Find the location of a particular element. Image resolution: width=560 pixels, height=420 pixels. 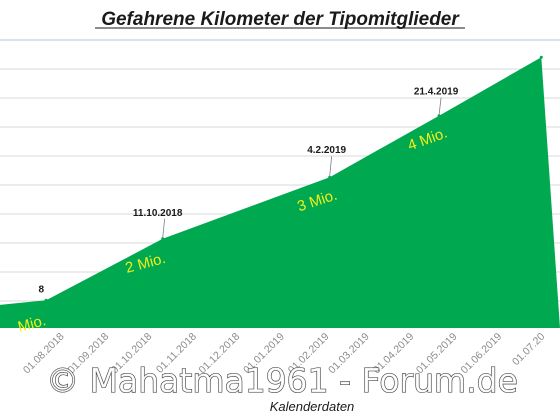

x-axis-label: Kalenderdaten is located at coordinates (312, 406).